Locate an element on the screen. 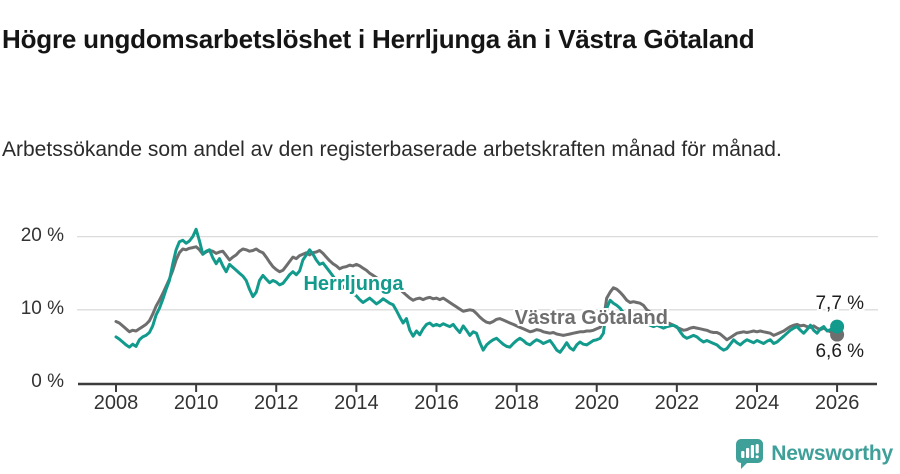  series-end-dot-herrljunga is located at coordinates (837, 326).